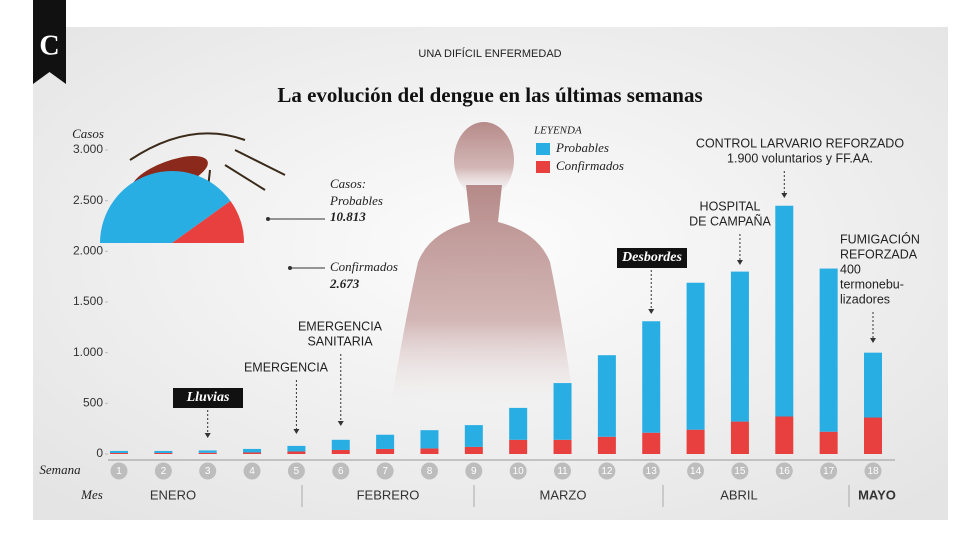  What do you see at coordinates (557, 131) in the screenshot?
I see `legend-title: LEYENDA` at bounding box center [557, 131].